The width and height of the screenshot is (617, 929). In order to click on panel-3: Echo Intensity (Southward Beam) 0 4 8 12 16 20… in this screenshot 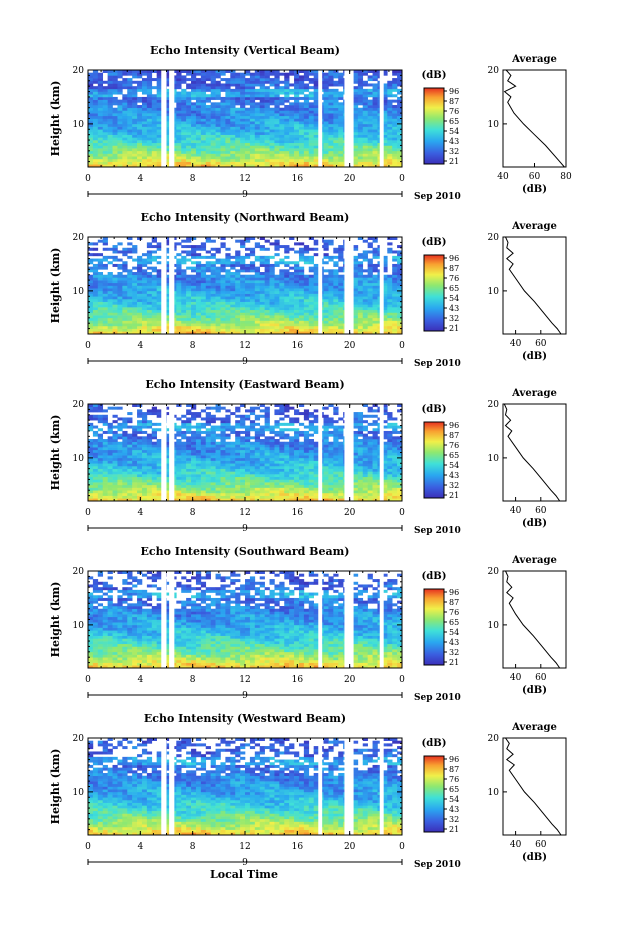, I will do `click(308, 624)`.